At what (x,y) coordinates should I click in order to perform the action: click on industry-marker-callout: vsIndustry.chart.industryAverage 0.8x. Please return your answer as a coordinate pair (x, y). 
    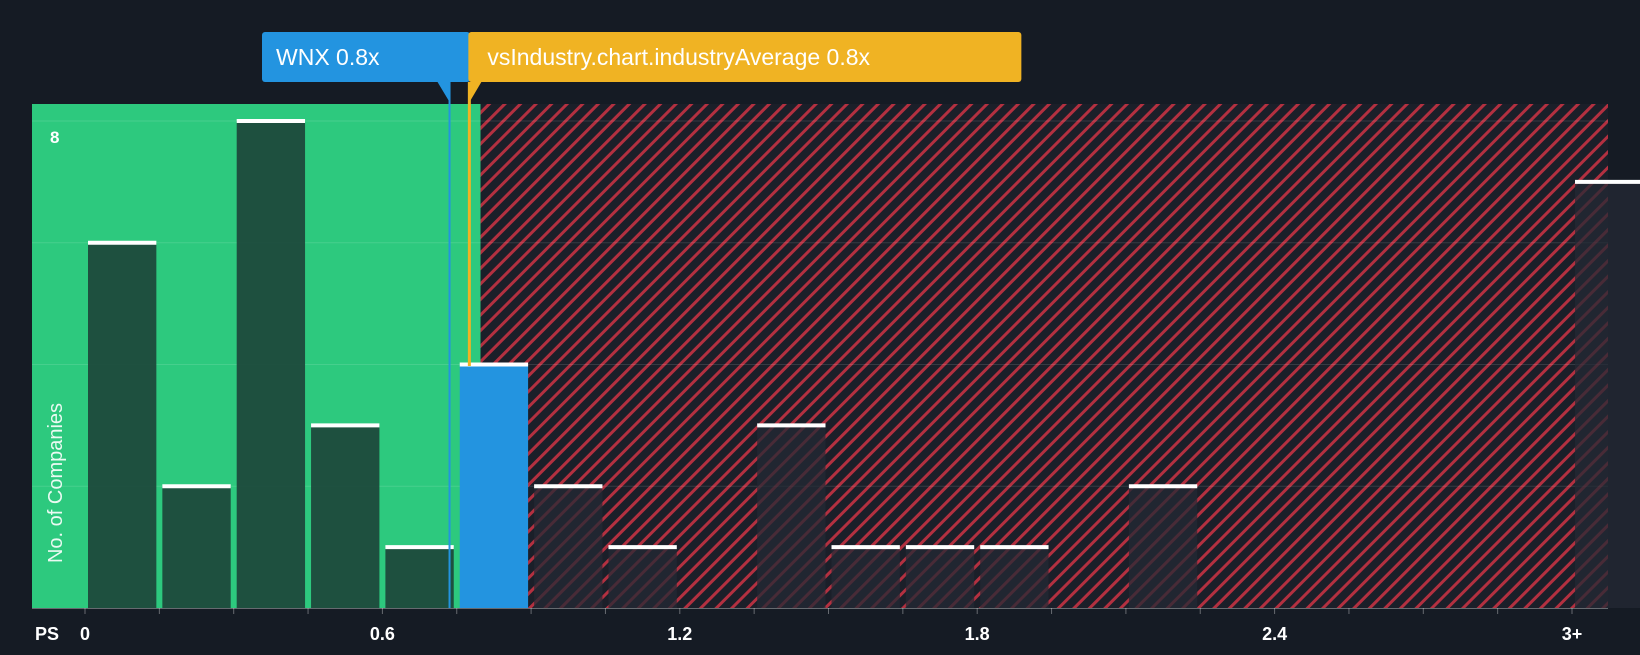
    Looking at the image, I should click on (745, 68).